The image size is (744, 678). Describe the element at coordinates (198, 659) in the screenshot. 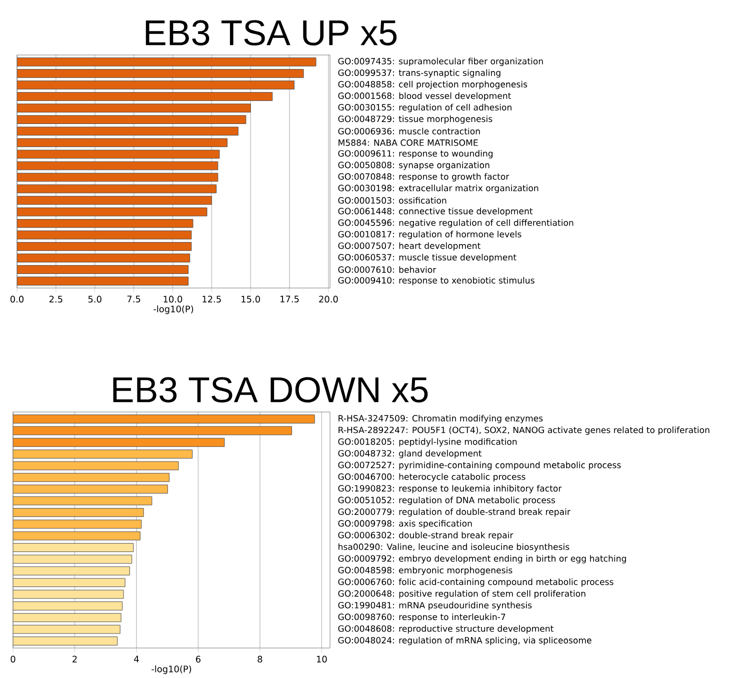

I see `x-tick-label: 6` at that location.